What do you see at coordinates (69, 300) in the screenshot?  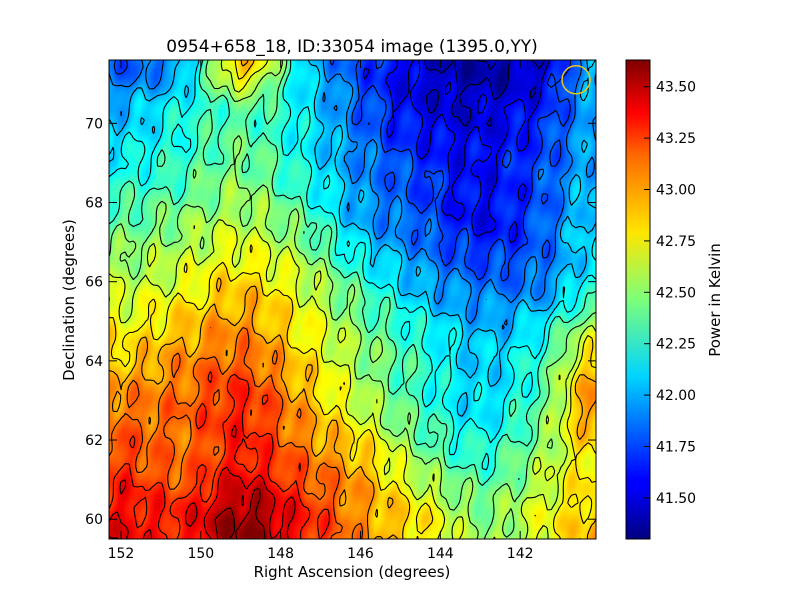 I see `y-axis-label: Declination (degrees)` at bounding box center [69, 300].